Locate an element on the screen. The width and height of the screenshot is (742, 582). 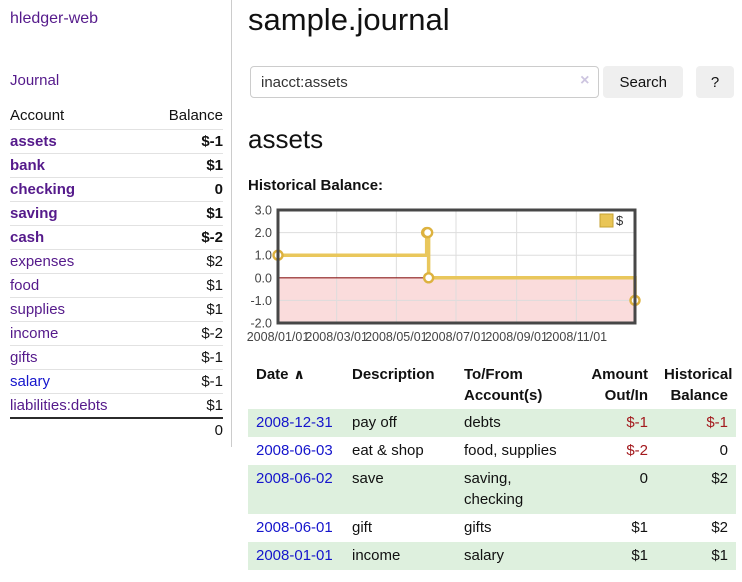
transaction-balance: $1 is located at coordinates (719, 555).